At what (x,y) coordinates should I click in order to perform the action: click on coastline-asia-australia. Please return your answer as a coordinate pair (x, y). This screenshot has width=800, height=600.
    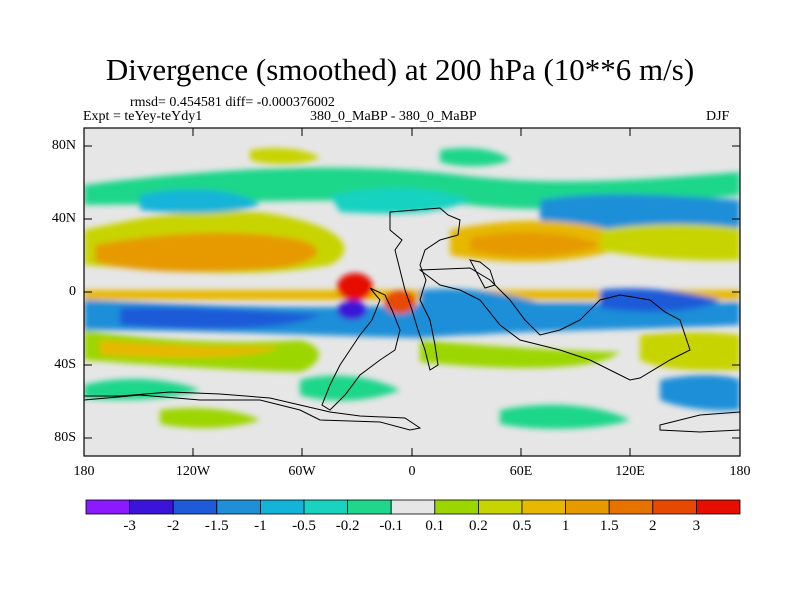
    Looking at the image, I should click on (554, 324).